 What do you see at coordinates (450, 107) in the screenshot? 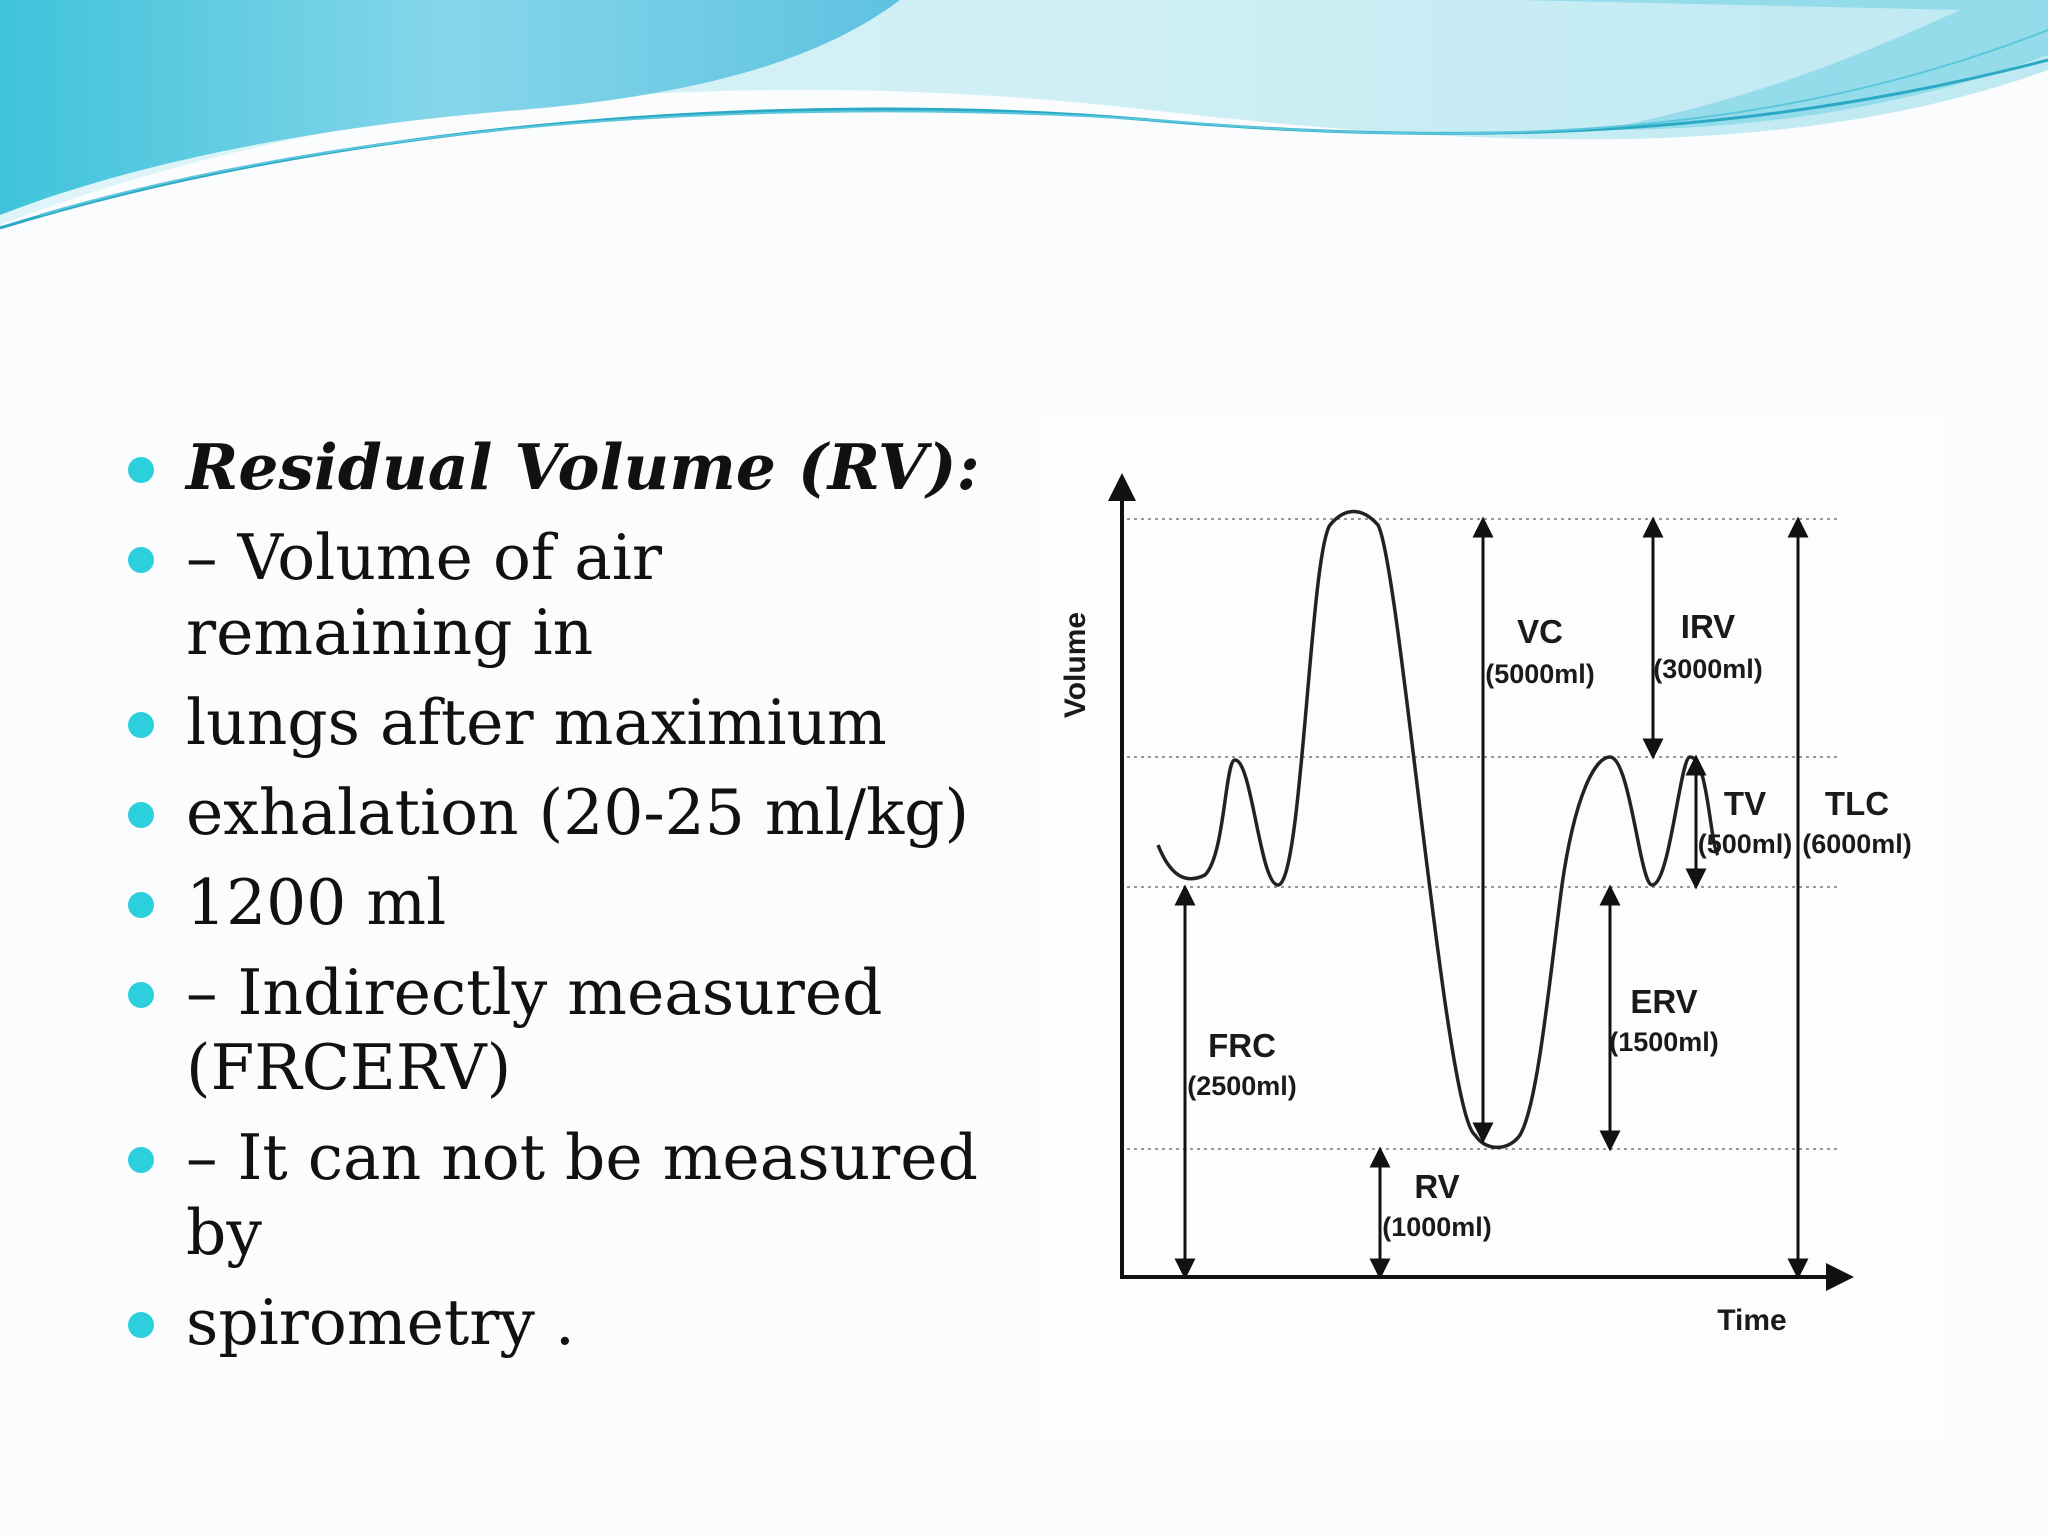
I see `wave-front` at bounding box center [450, 107].